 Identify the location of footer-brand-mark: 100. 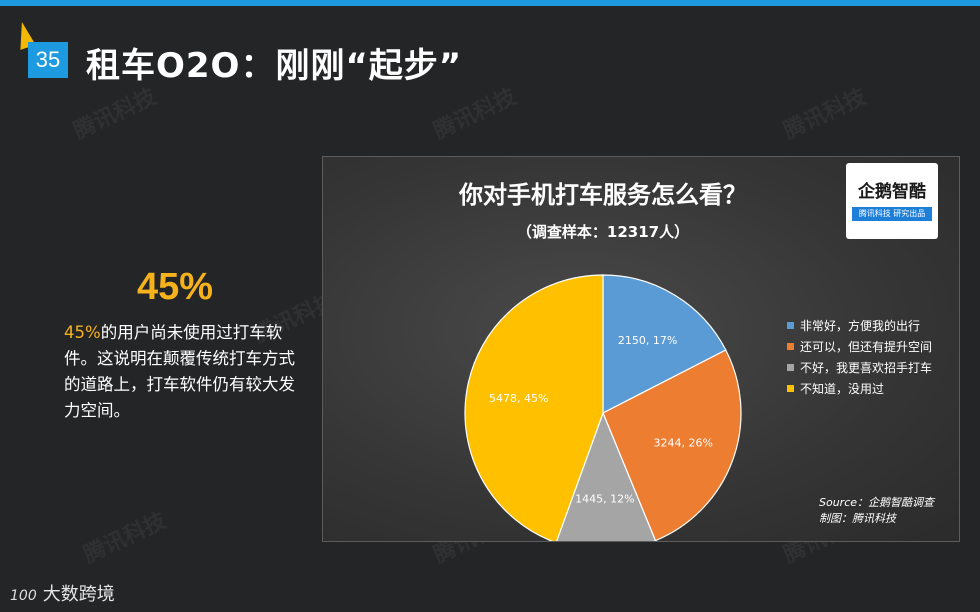
(23, 596).